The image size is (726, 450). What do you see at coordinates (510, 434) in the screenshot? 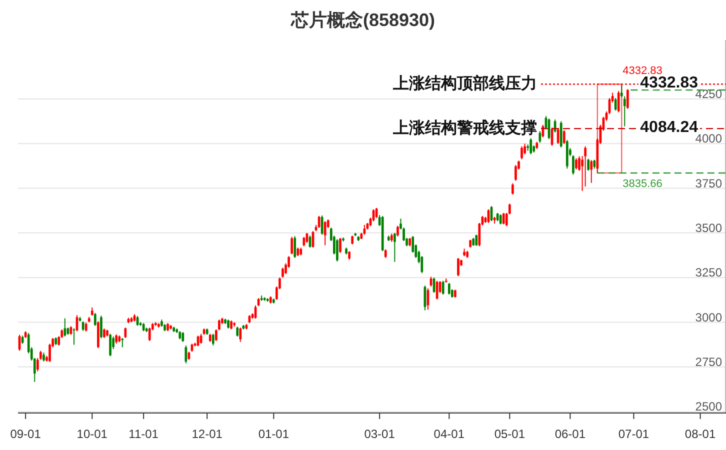
I see `x-tick-label: 05-01` at bounding box center [510, 434].